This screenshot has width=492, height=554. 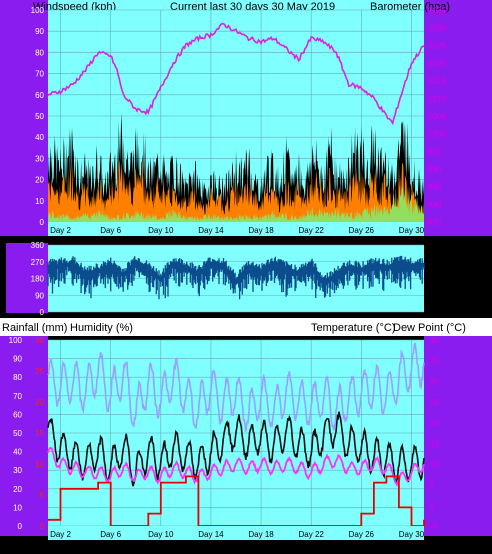 What do you see at coordinates (39, 116) in the screenshot?
I see `wind-y-tick-label: 50` at bounding box center [39, 116].